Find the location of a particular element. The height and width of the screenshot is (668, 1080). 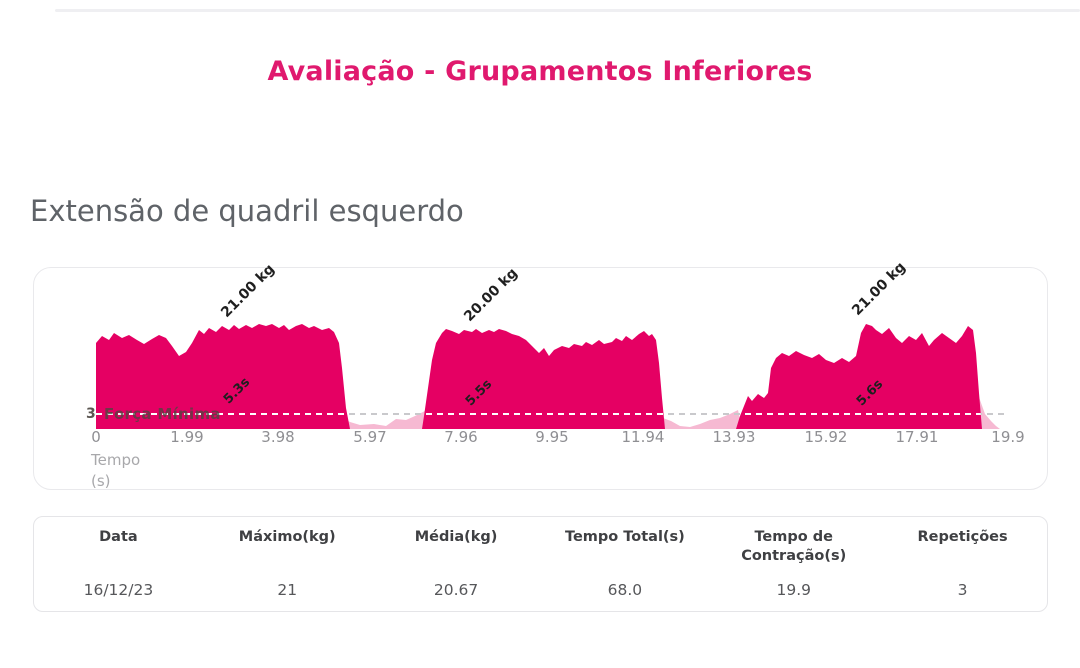

x-tick-6: 11.94 is located at coordinates (643, 437).